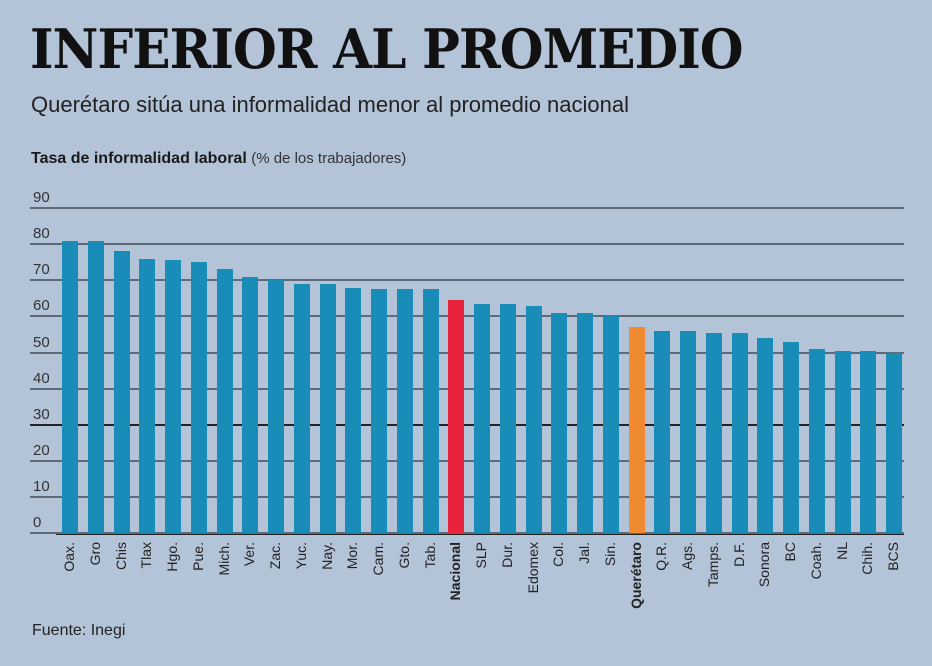  Describe the element at coordinates (430, 411) in the screenshot. I see `bar-tab` at that location.